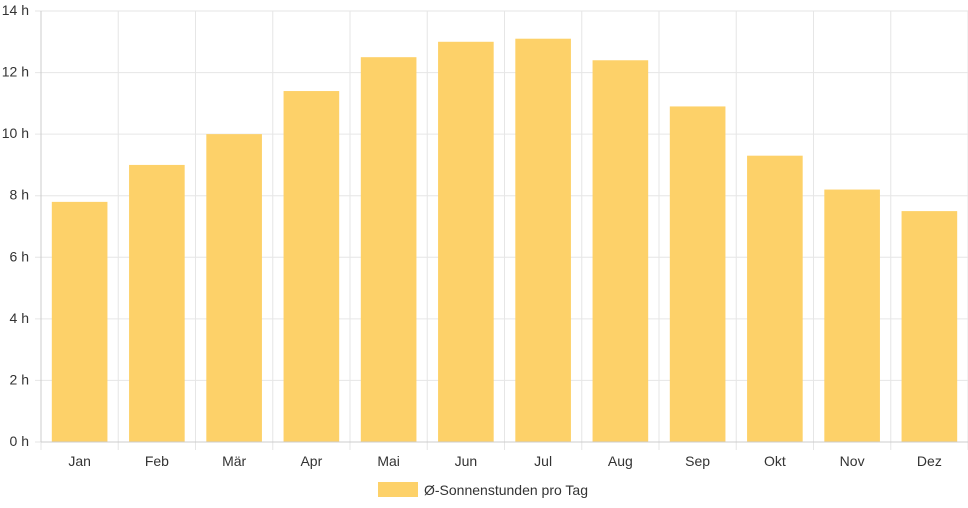  I want to click on y-tick-label: 4 h, so click(19, 318).